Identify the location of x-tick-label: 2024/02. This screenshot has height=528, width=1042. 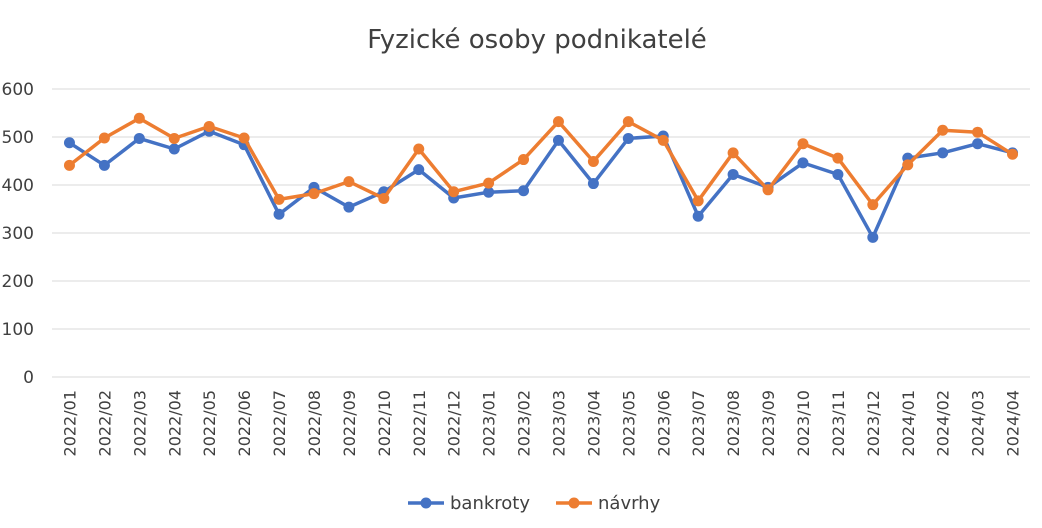
(943, 423).